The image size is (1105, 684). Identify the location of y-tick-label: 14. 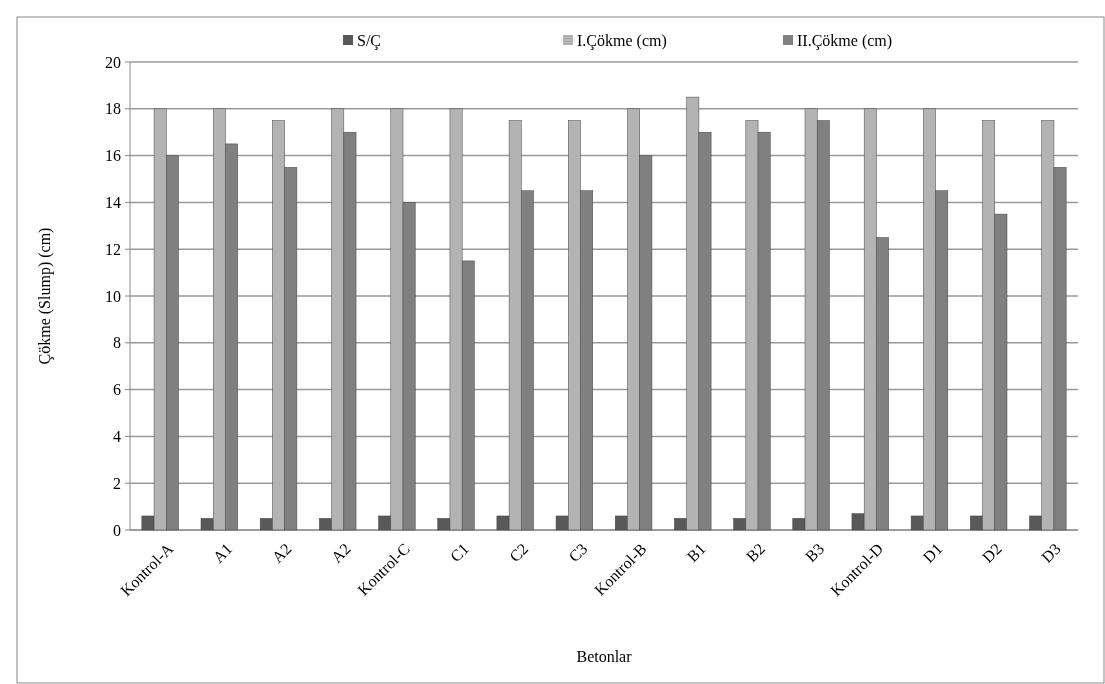
(113, 202).